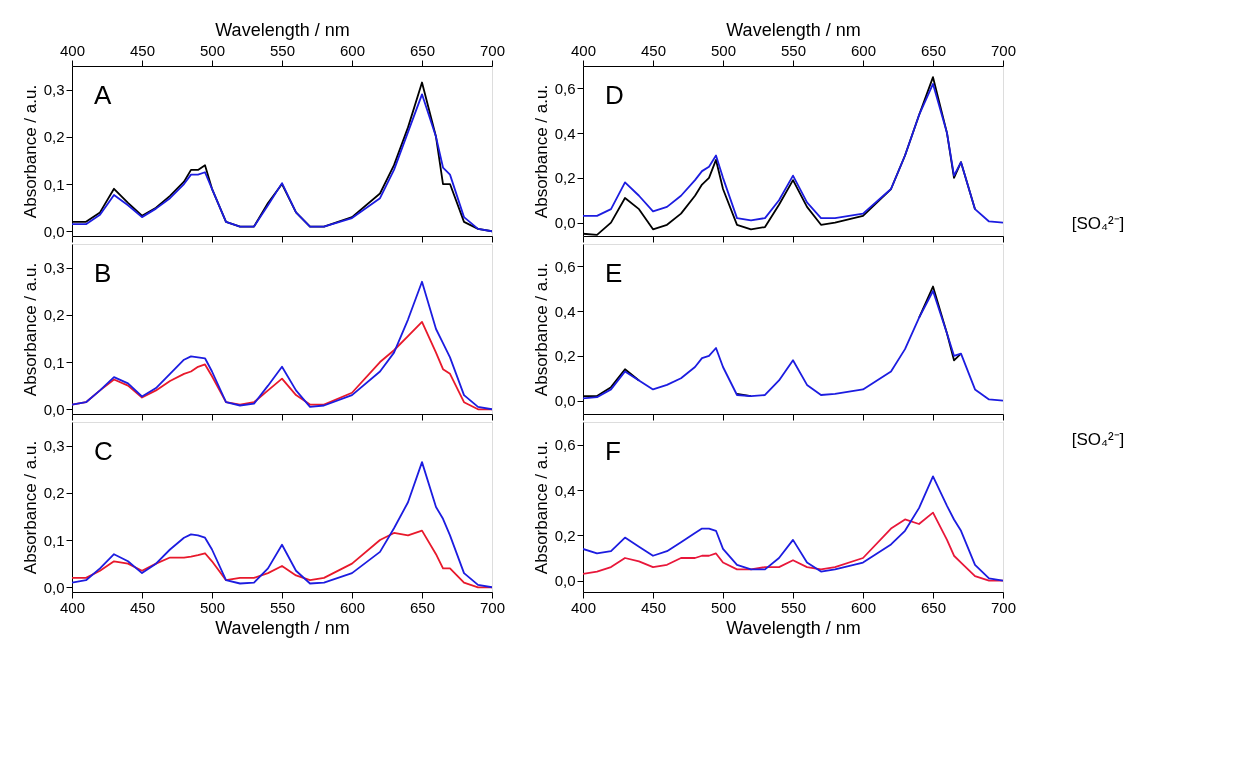  Describe the element at coordinates (103, 451) in the screenshot. I see `annotation: C` at that location.